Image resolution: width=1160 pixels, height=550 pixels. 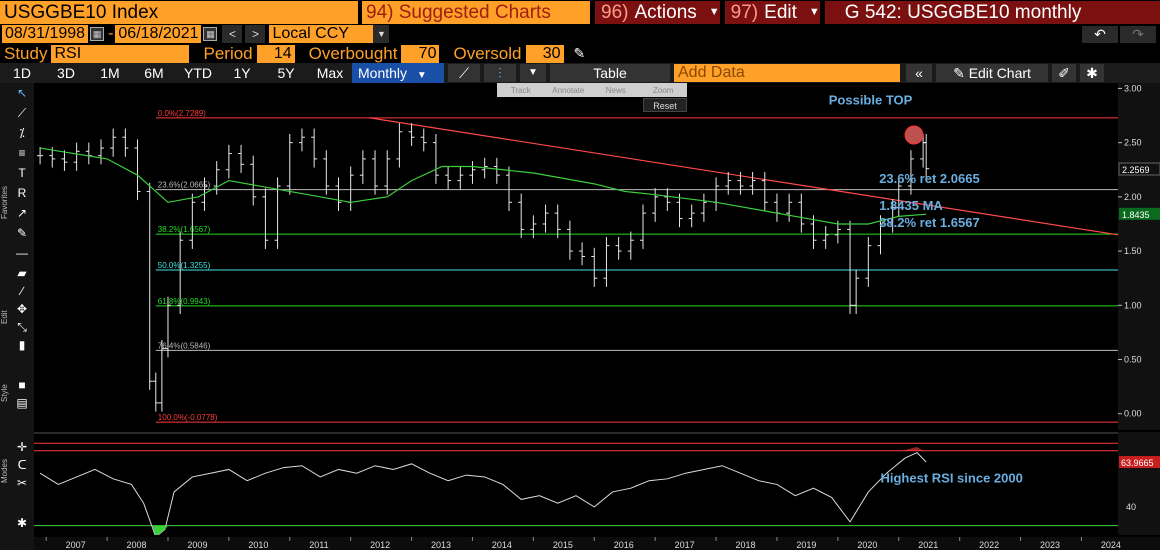 I want to click on x-tick-label: 2017, so click(x=685, y=545).